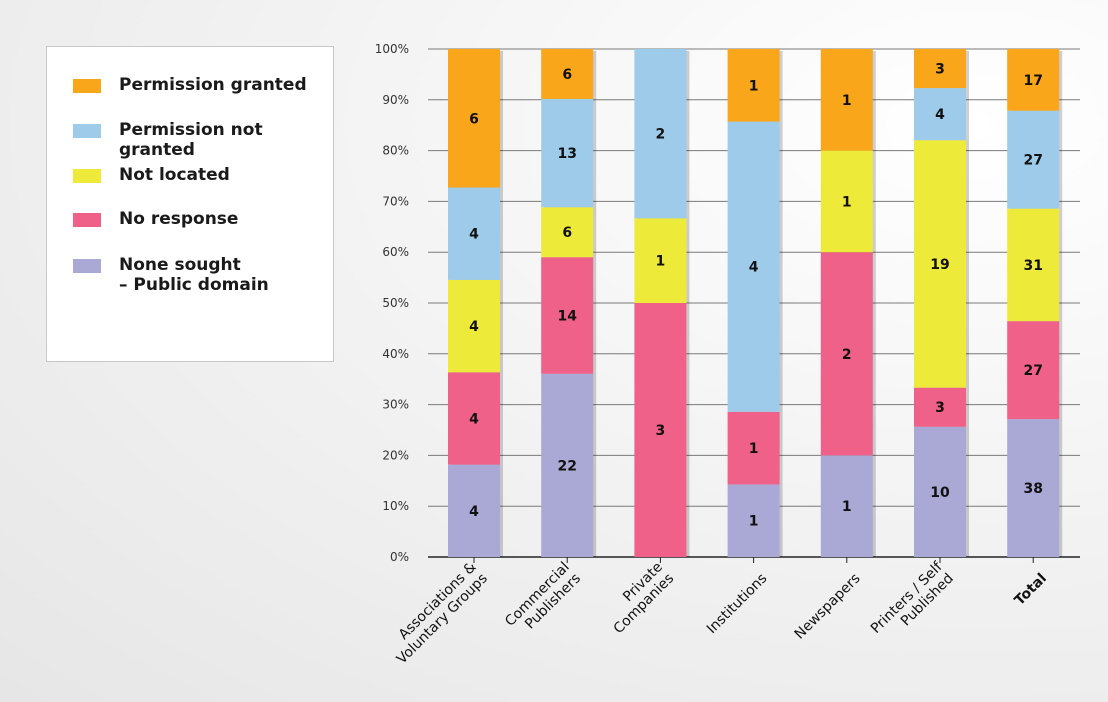 The height and width of the screenshot is (702, 1108). I want to click on x-tick-label-line: Institutions, so click(737, 604).